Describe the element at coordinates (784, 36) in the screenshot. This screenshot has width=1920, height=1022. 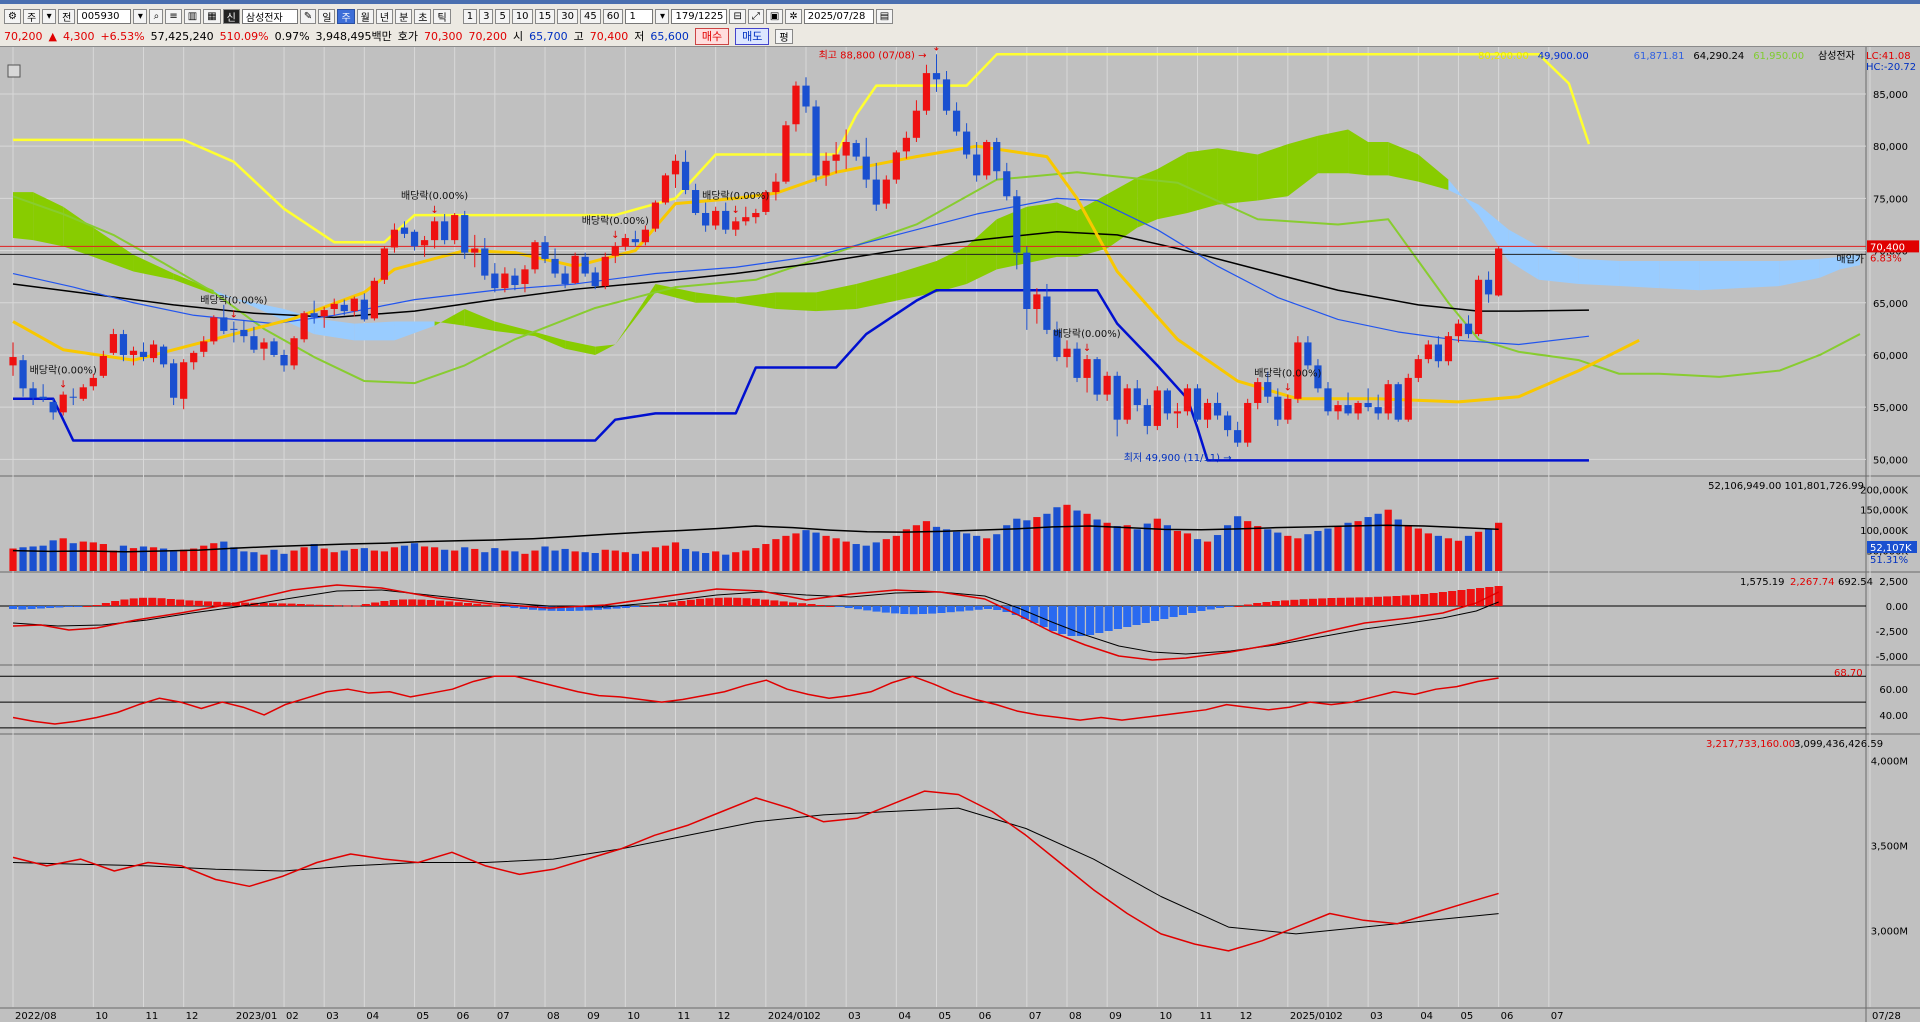
I see `flat-button: 평` at that location.